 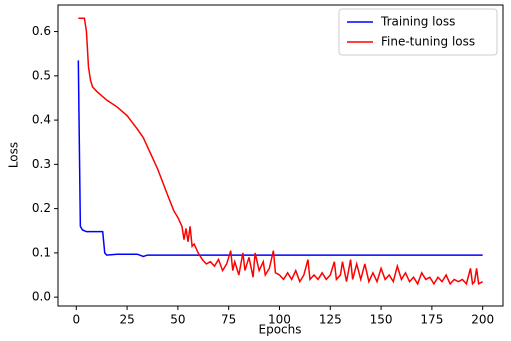 I want to click on legend-box, so click(x=418, y=32).